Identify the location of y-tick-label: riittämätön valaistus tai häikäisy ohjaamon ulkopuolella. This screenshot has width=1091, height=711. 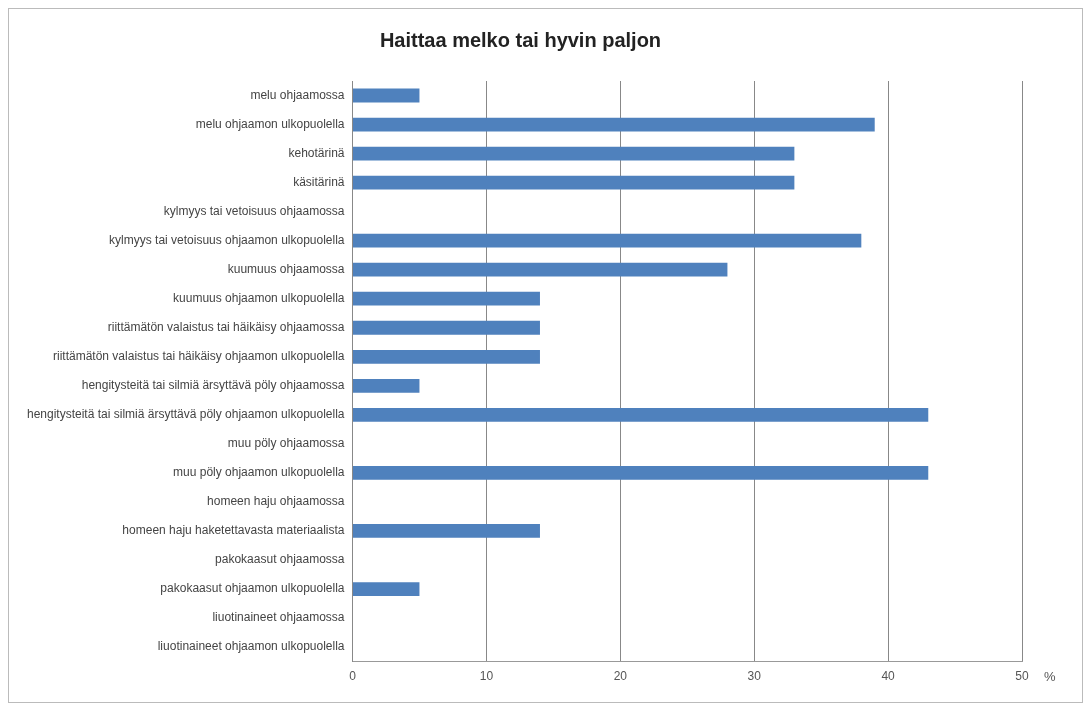
(199, 356).